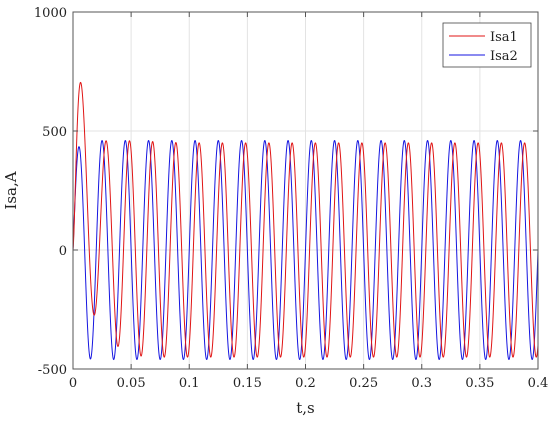  What do you see at coordinates (504, 37) in the screenshot?
I see `legend-label-isa1: Isa1` at bounding box center [504, 37].